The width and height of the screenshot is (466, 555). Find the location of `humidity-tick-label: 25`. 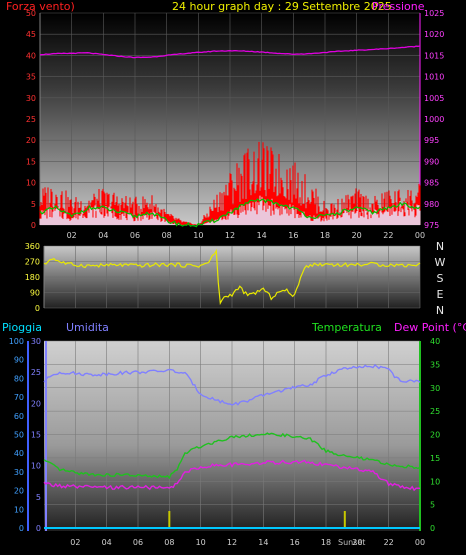

humidity-tick-label: 25 is located at coordinates (36, 372).